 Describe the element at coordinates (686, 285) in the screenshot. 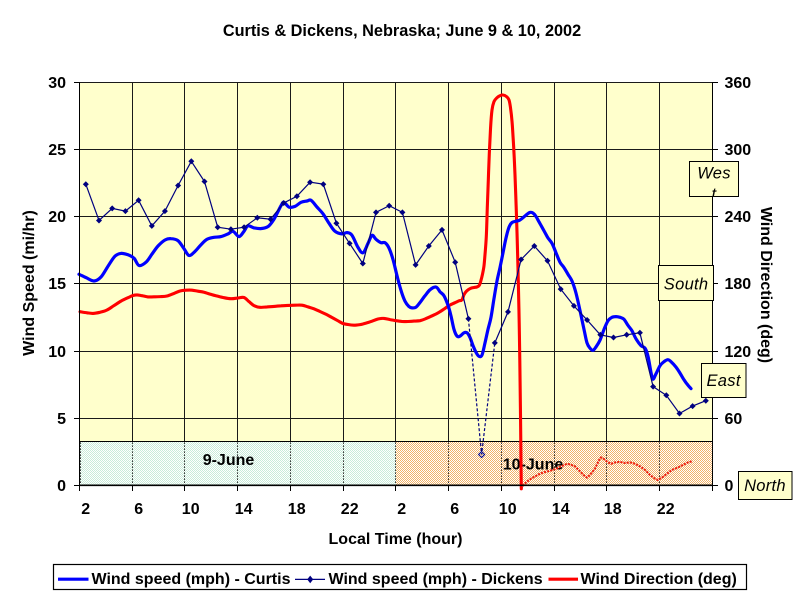

I see `svg-text: South` at that location.